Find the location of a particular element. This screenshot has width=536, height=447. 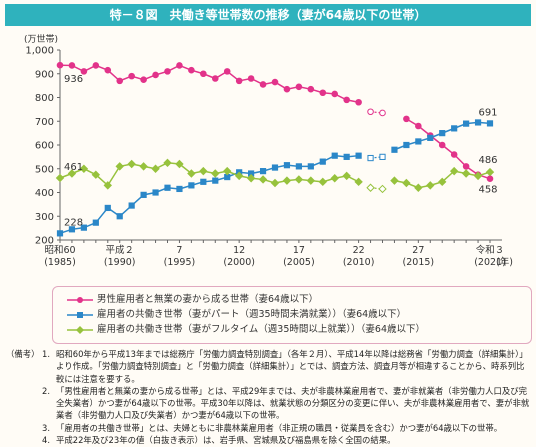

x-tick-era-label: 12 is located at coordinates (239, 250).